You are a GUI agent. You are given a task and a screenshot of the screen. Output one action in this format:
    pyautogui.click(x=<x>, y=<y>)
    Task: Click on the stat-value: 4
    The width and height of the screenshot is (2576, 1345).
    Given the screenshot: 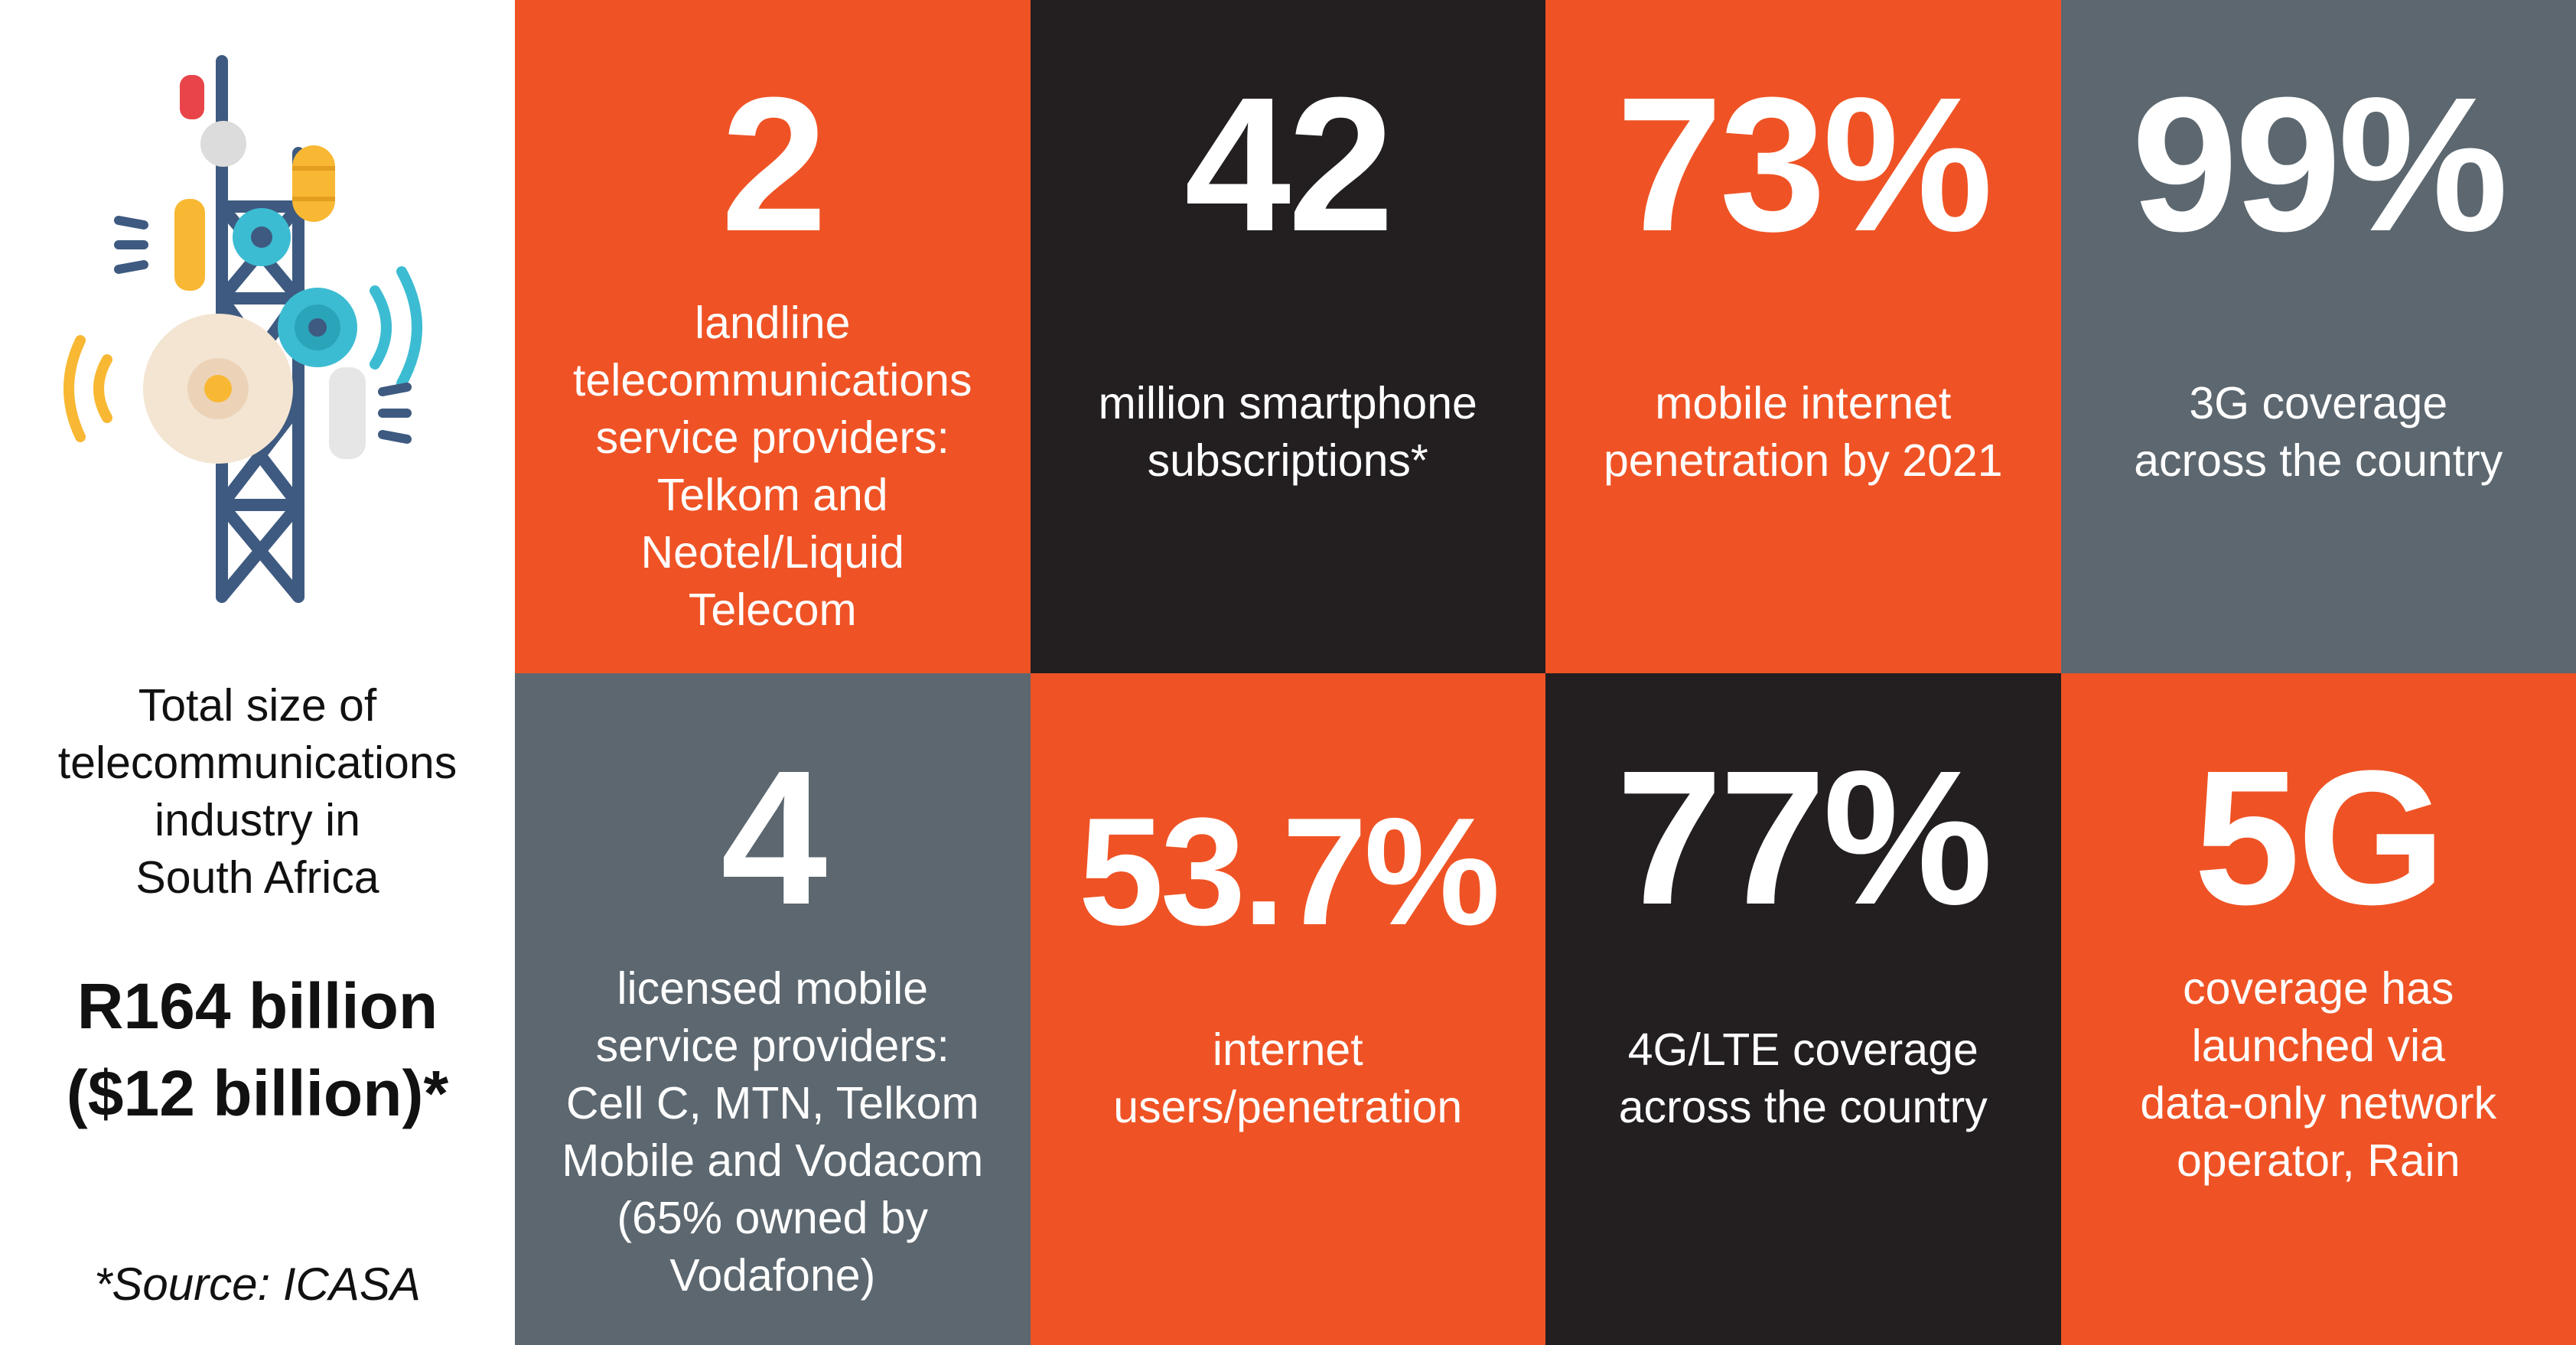 What is the action you would take?
    pyautogui.click(x=774, y=837)
    